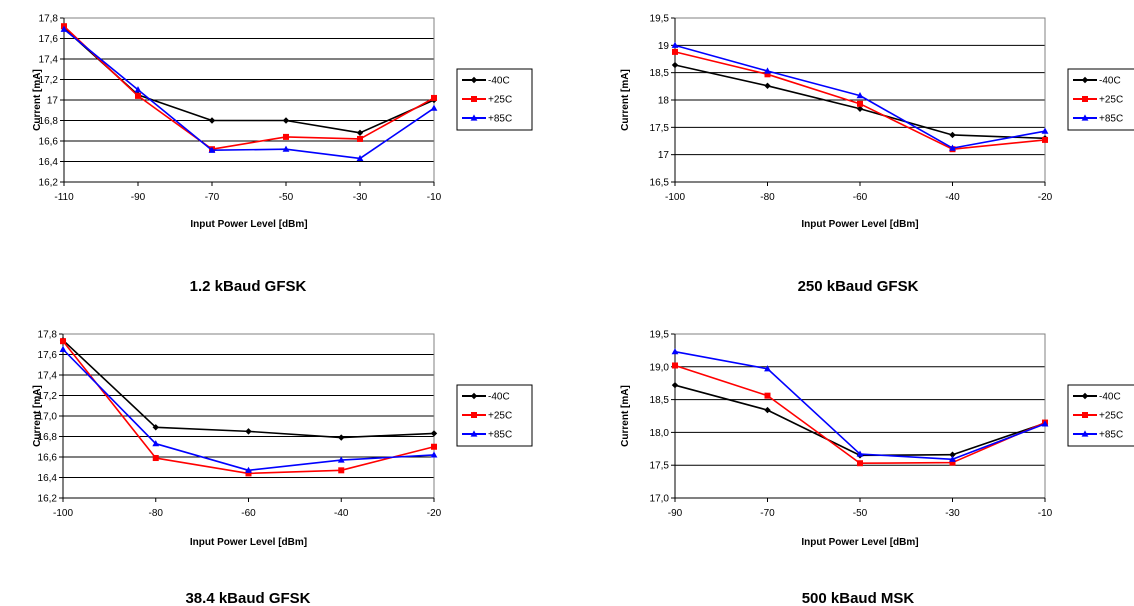 Image resolution: width=1134 pixels, height=606 pixels. What do you see at coordinates (860, 513) in the screenshot?
I see `x-tick-label: -50` at bounding box center [860, 513].